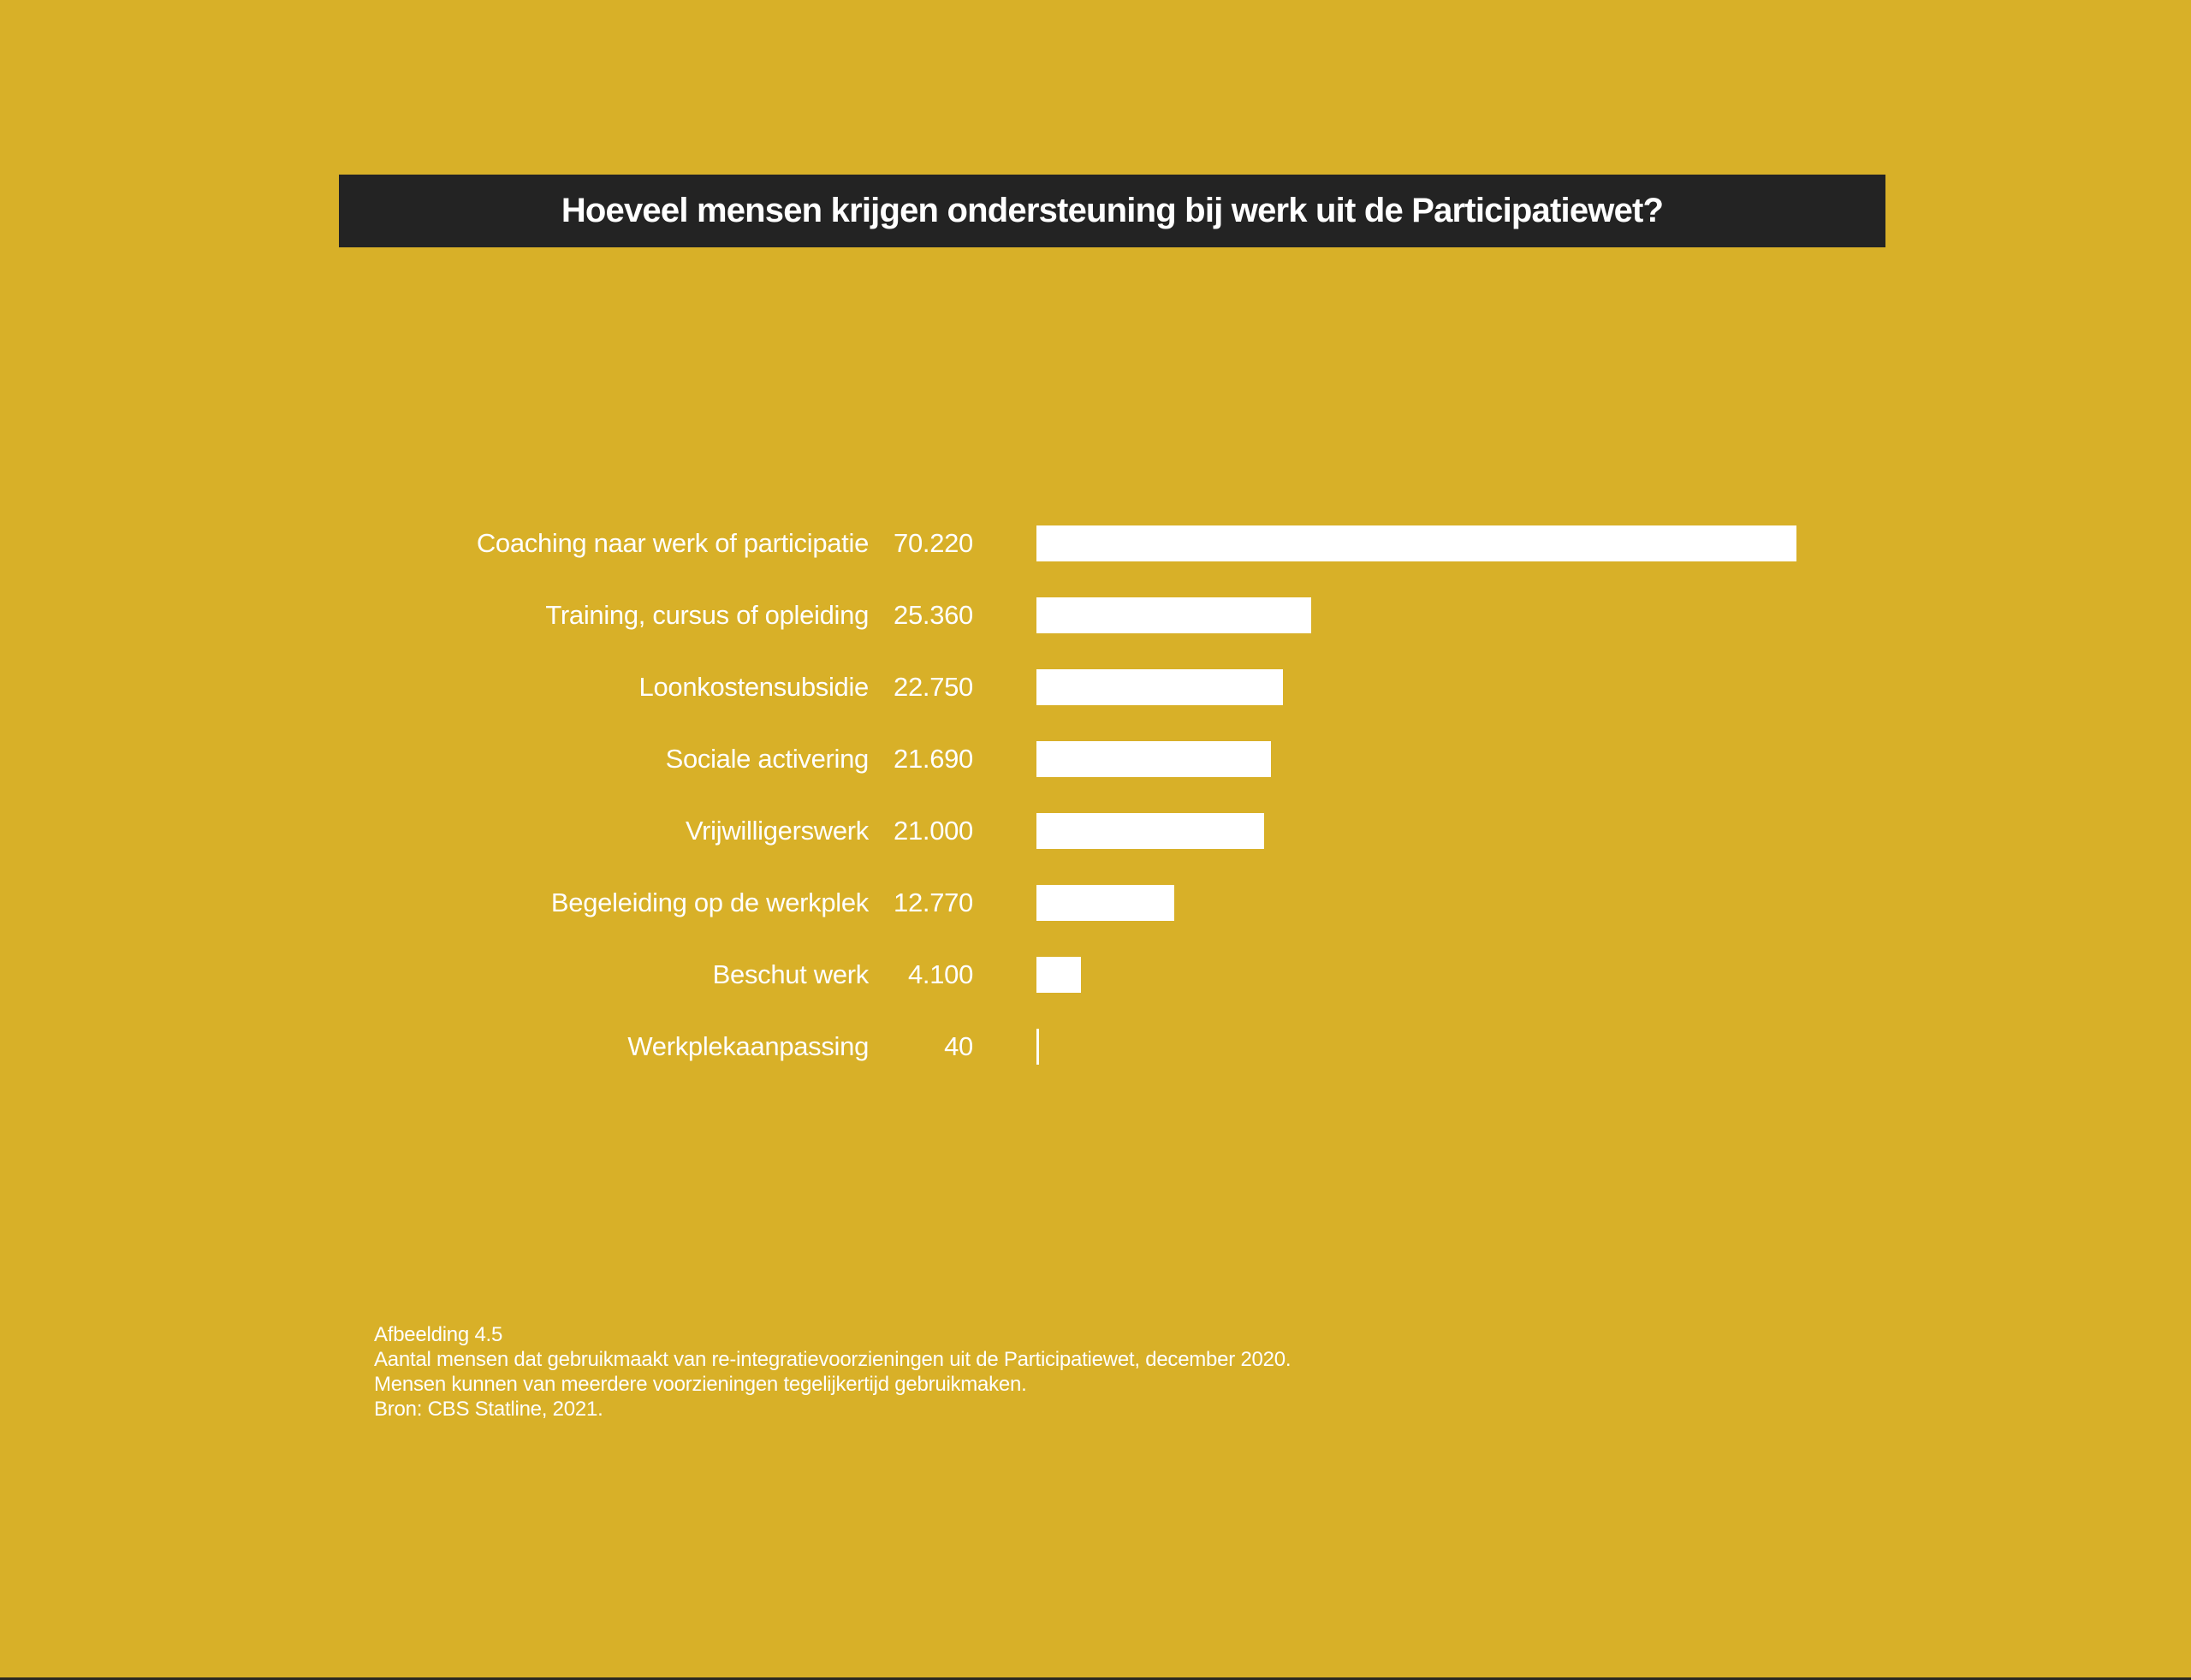  I want to click on caption-line: Bron: CBS Statline, 2021., so click(488, 1410).